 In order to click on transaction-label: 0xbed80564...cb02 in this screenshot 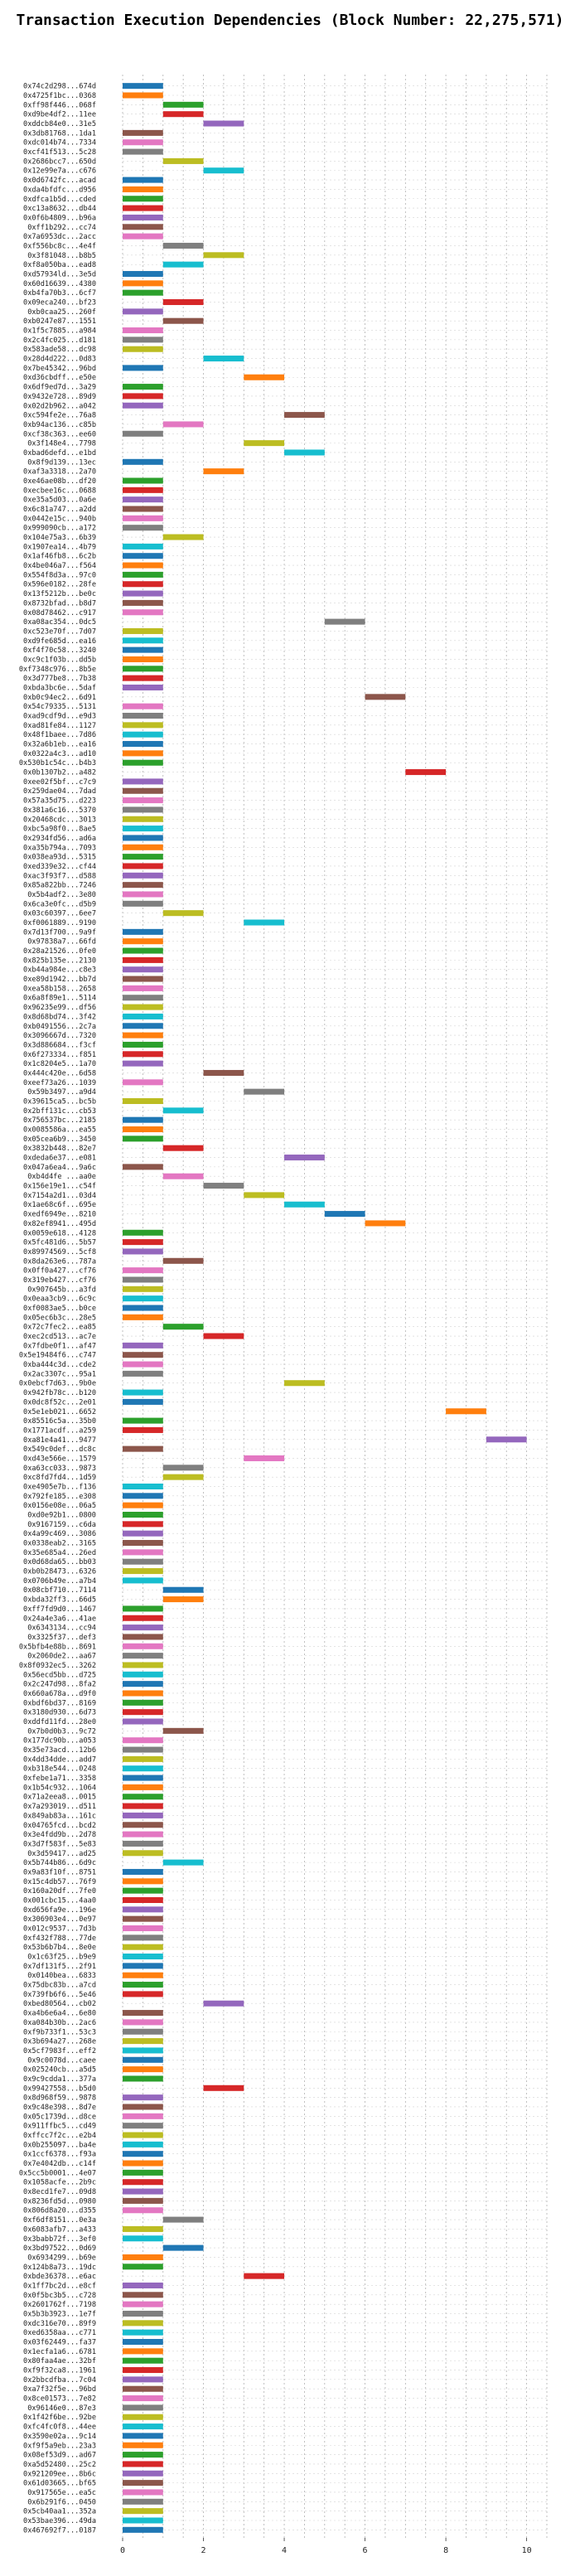, I will do `click(59, 2004)`.